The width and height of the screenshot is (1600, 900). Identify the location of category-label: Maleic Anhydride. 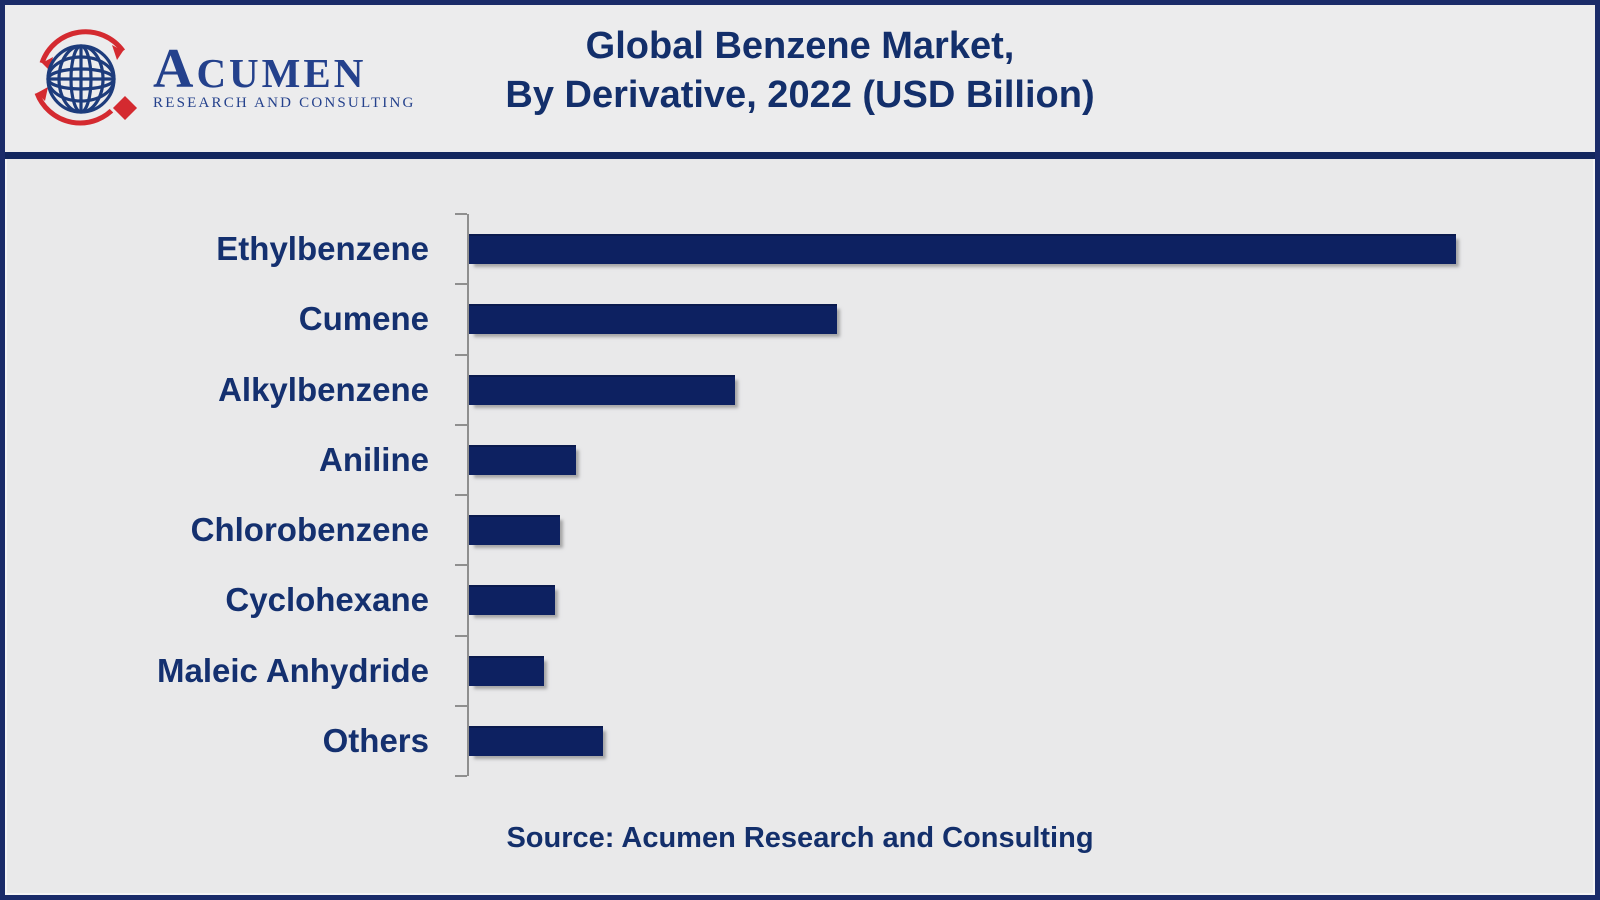
(292, 670).